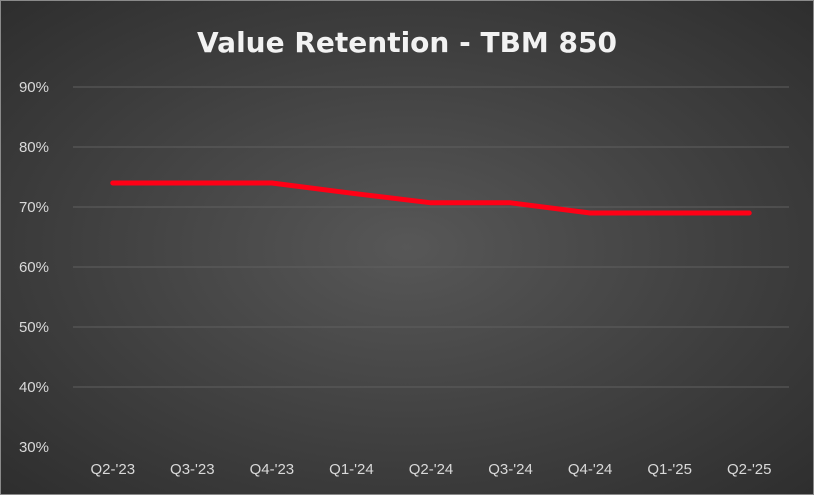  I want to click on x-tick-label: Q1-'25, so click(669, 469).